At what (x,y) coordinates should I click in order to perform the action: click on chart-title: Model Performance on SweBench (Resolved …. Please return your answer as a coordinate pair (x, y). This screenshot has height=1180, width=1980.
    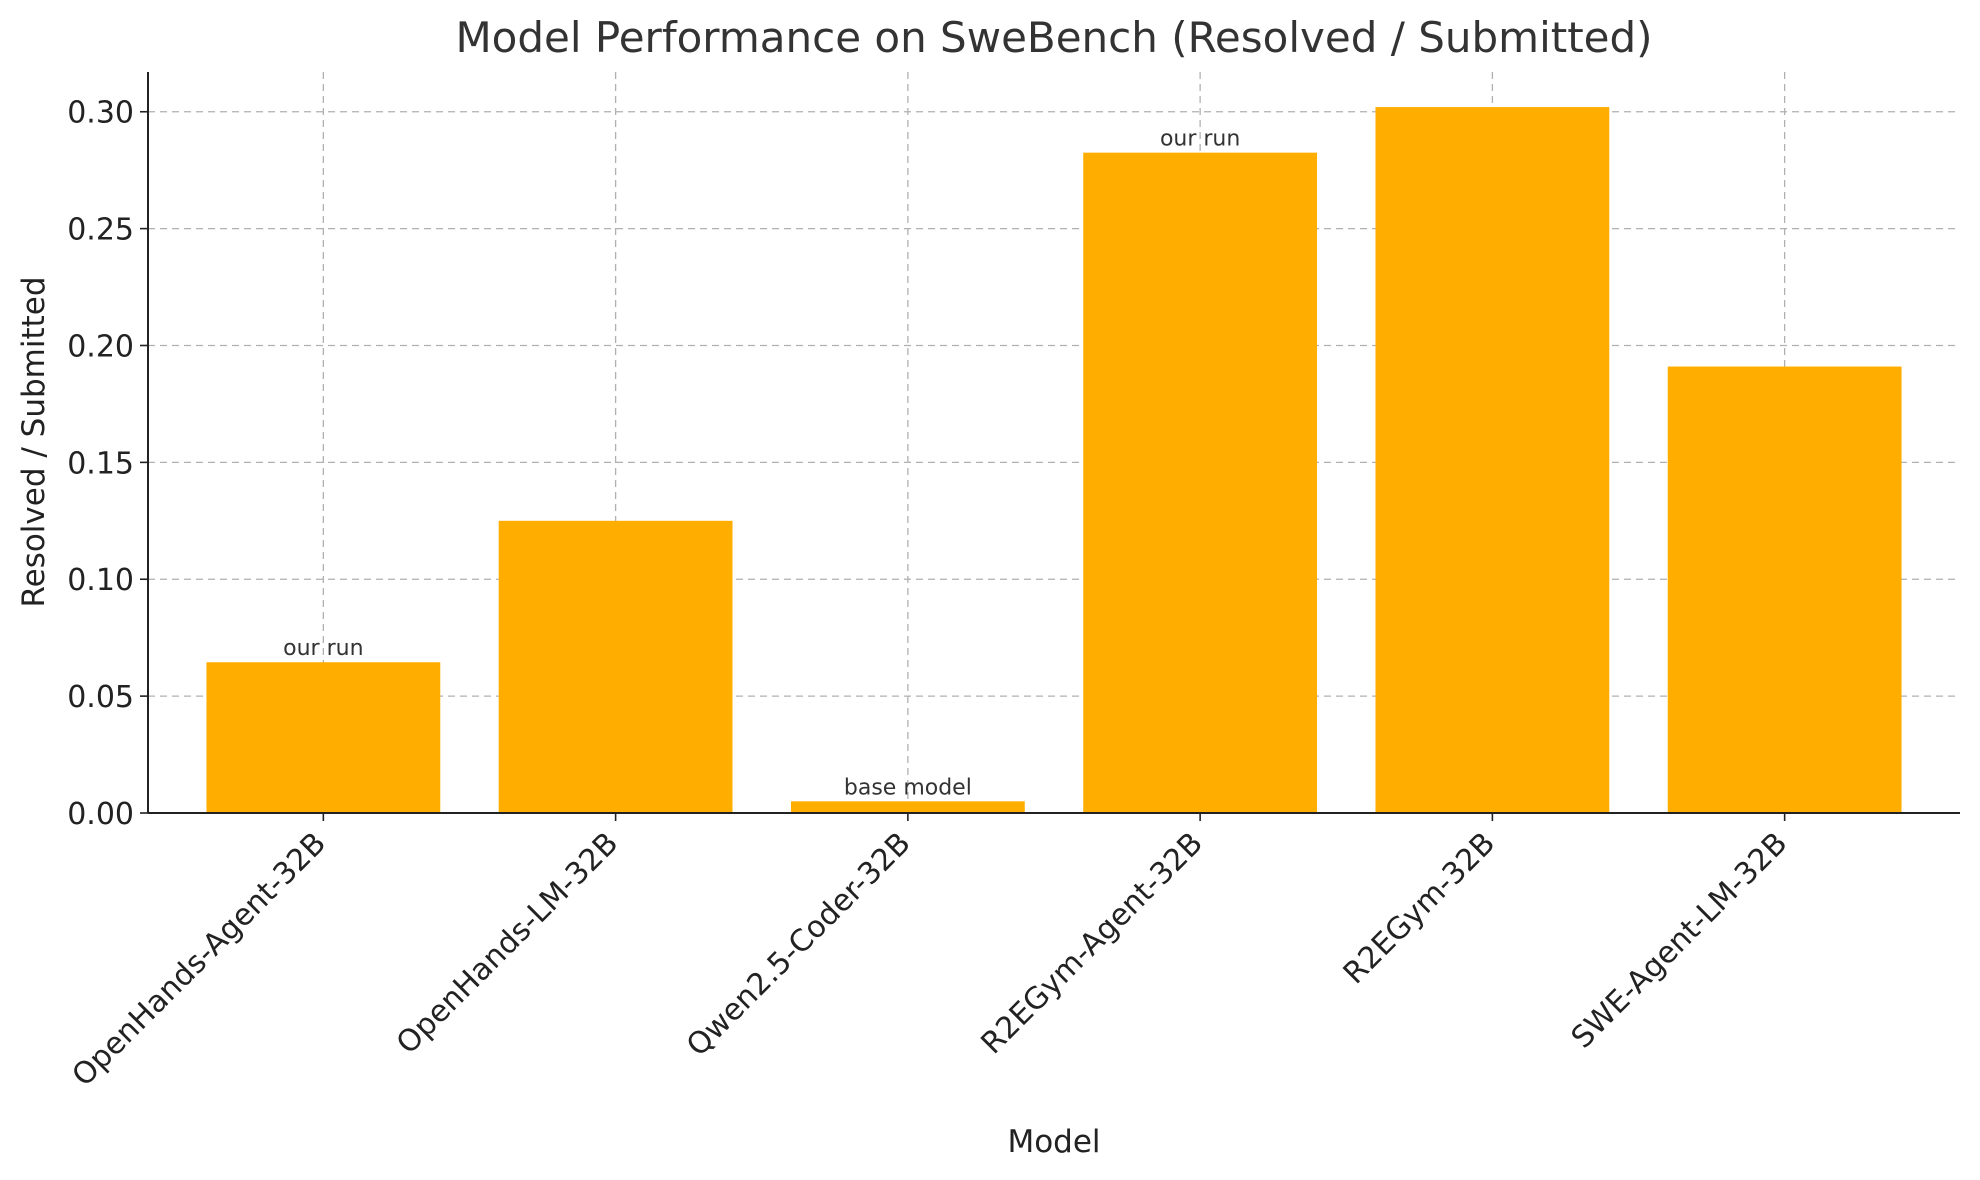
    Looking at the image, I should click on (1053, 37).